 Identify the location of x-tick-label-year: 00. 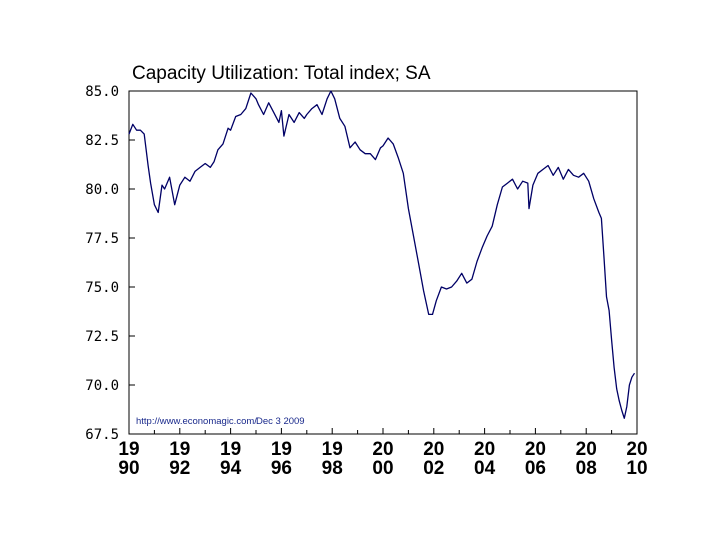
(382, 468).